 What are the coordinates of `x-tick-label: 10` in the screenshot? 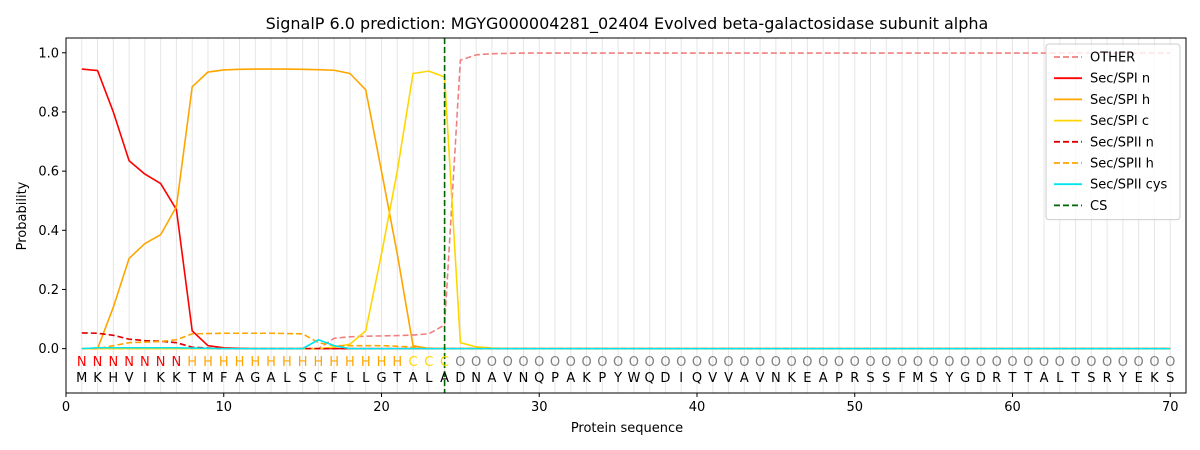 It's located at (223, 407).